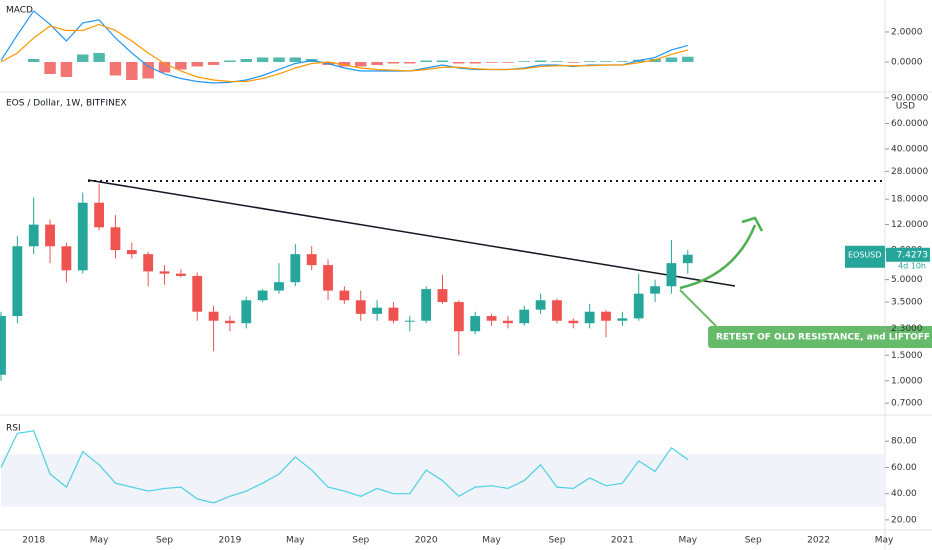 The width and height of the screenshot is (932, 550). I want to click on last-price: 7.4273, so click(913, 255).